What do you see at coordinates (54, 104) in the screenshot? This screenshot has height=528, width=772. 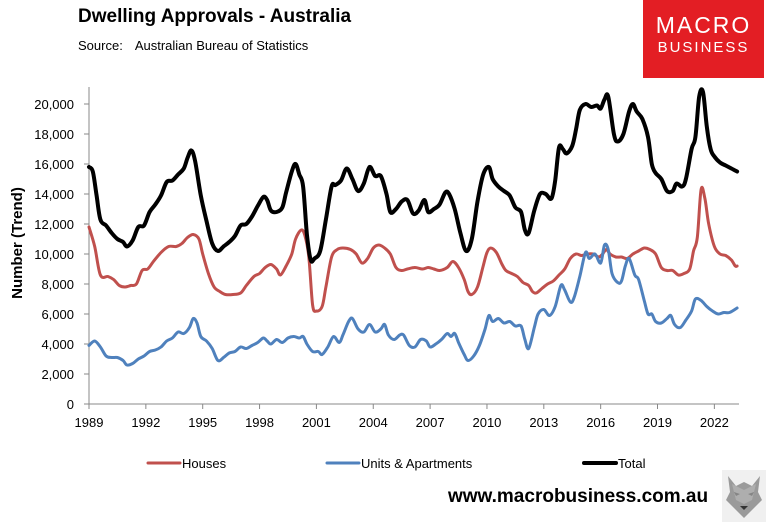 I see `y-tick-label: 20,000` at bounding box center [54, 104].